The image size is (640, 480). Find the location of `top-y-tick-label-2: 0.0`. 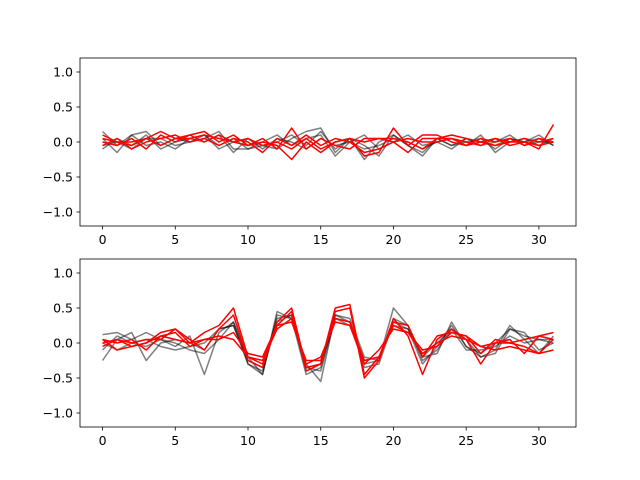

top-y-tick-label-2: 0.0 is located at coordinates (63, 142).